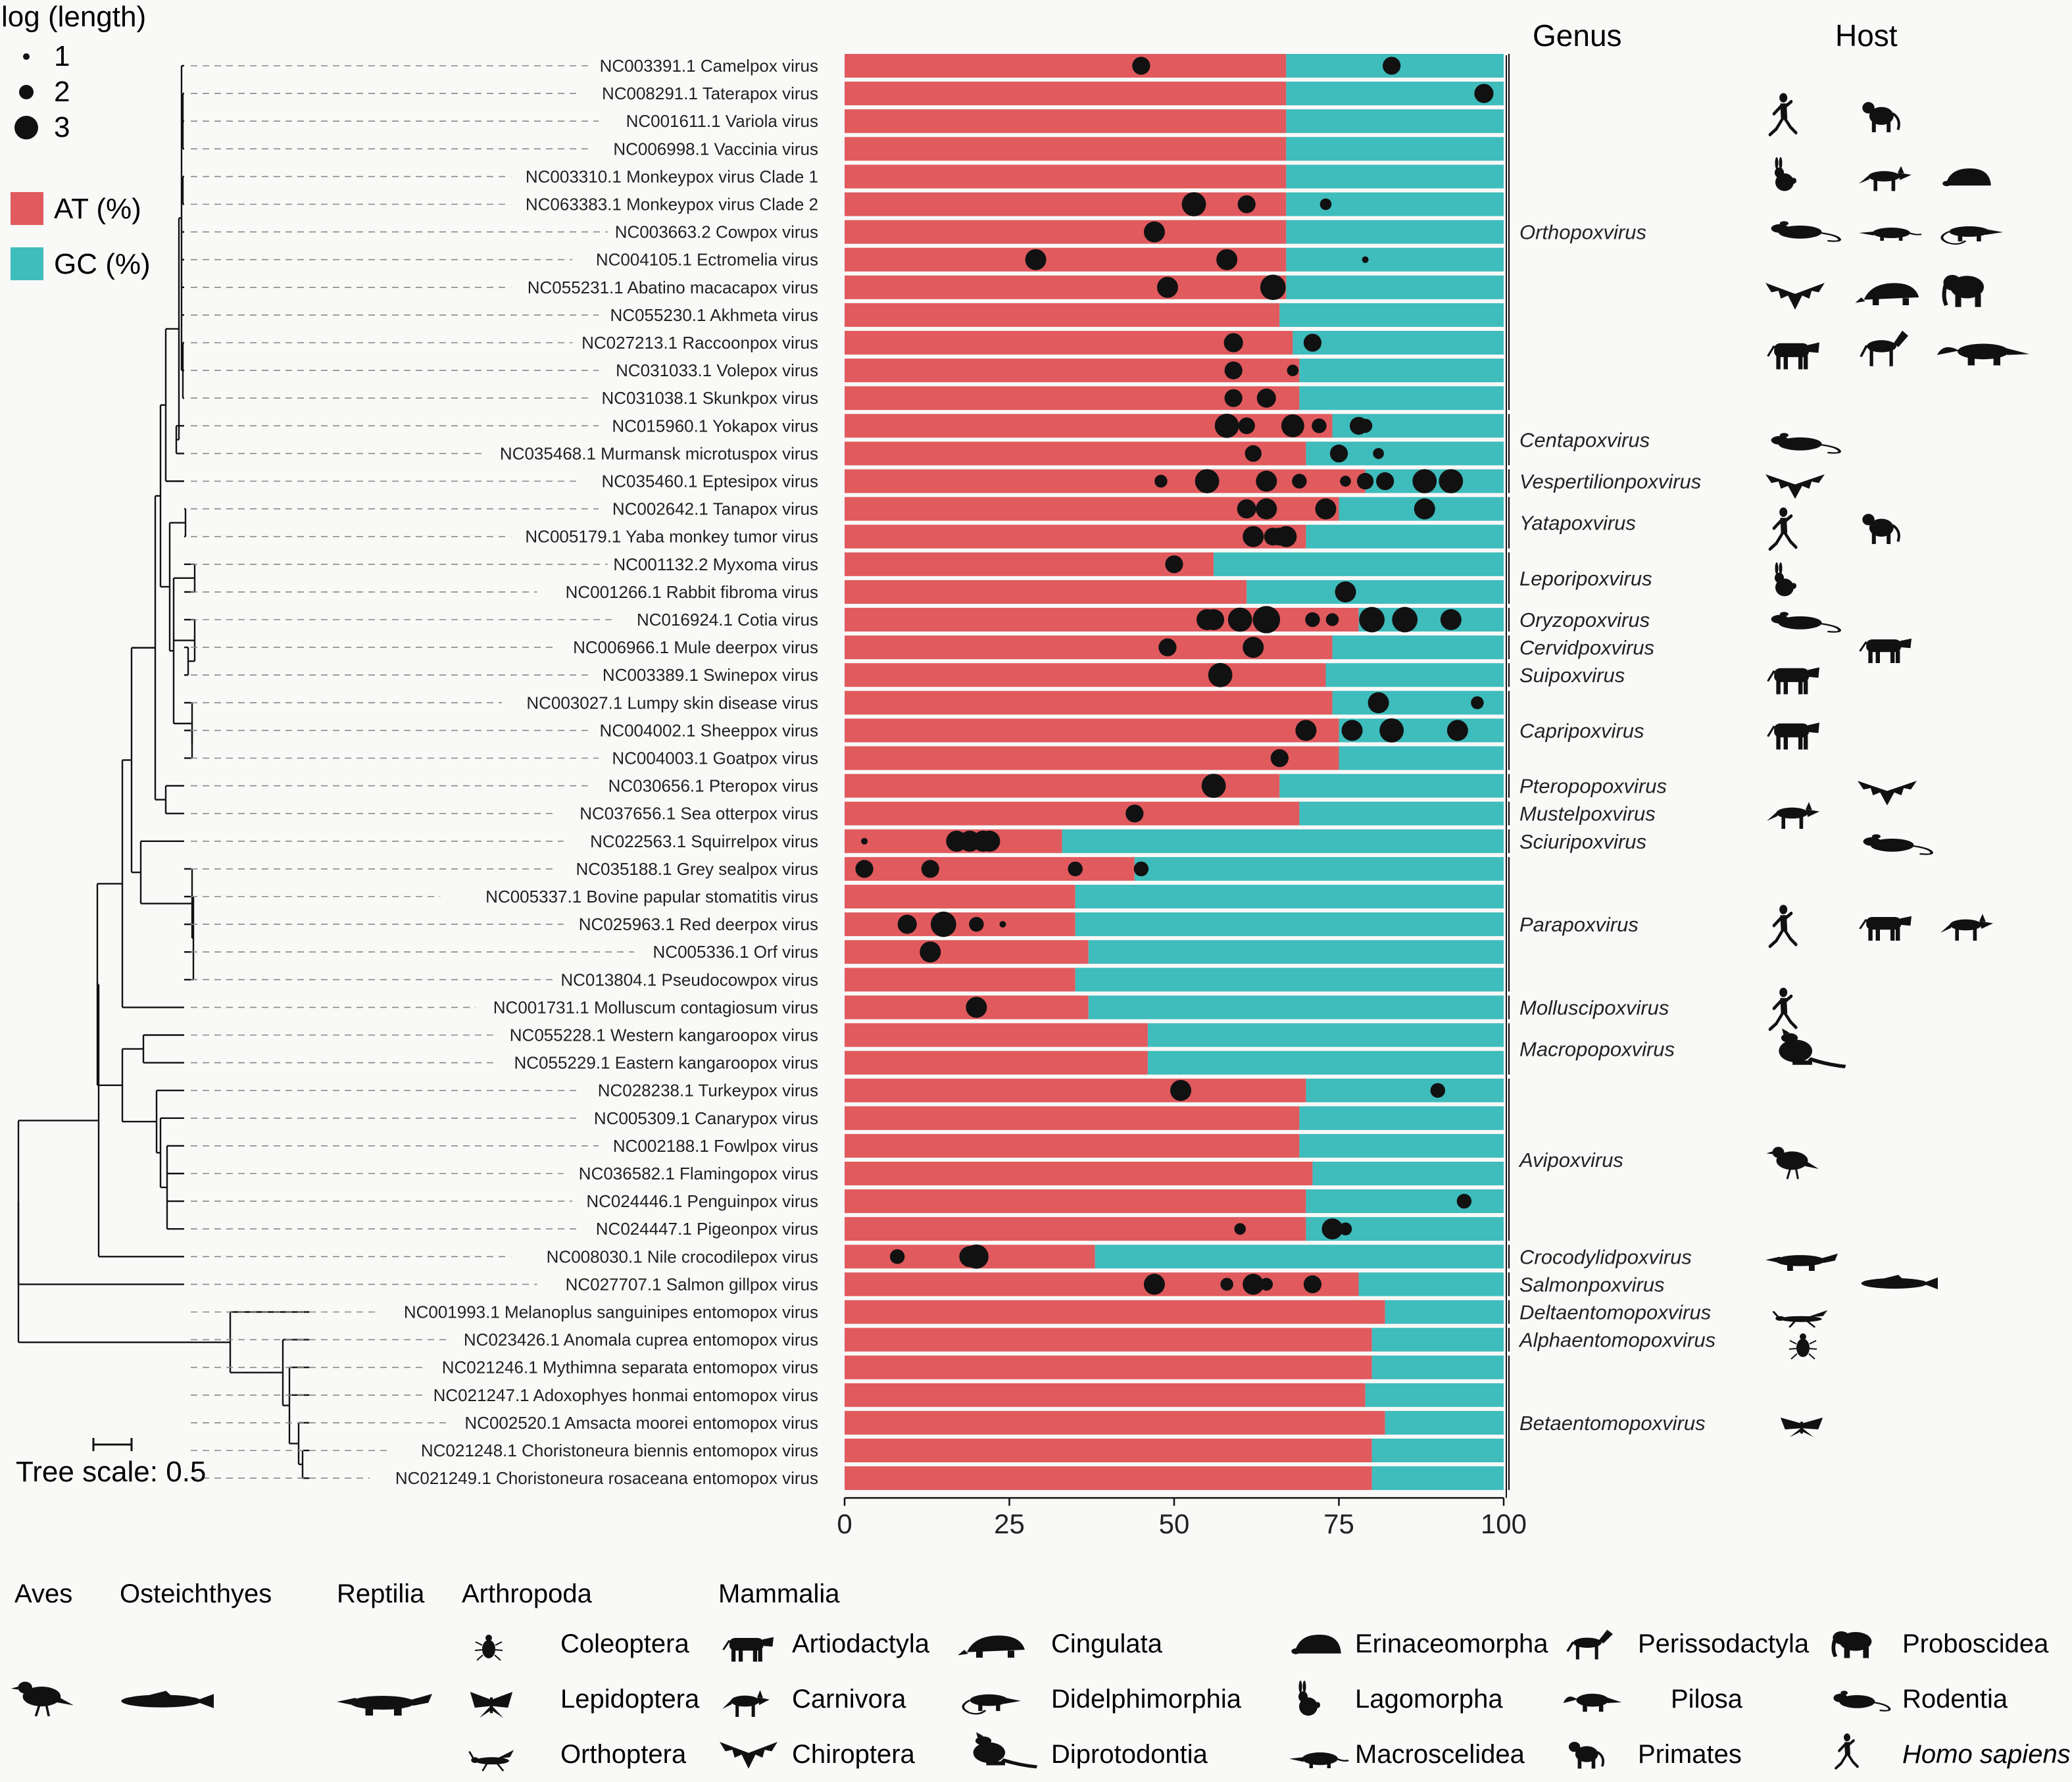 The width and height of the screenshot is (2072, 1782). I want to click on monkey-icon, so click(1880, 117).